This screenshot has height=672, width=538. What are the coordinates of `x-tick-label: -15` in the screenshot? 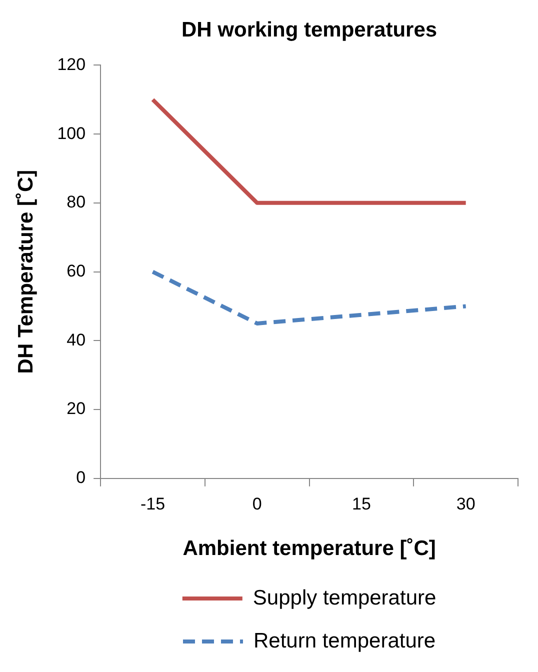 It's located at (153, 504).